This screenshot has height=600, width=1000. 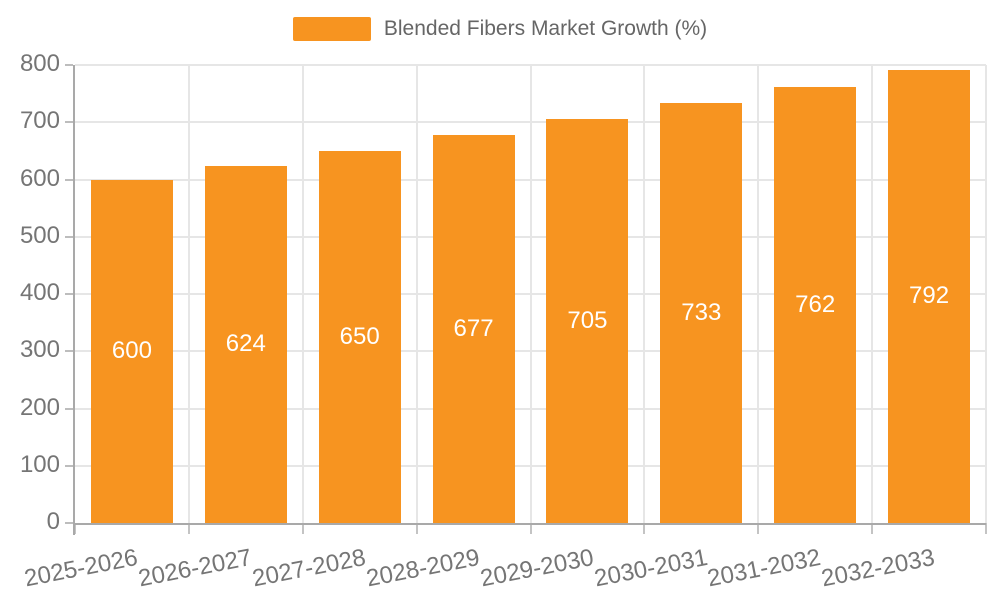 What do you see at coordinates (309, 568) in the screenshot?
I see `x-tick-label: 2027-2028` at bounding box center [309, 568].